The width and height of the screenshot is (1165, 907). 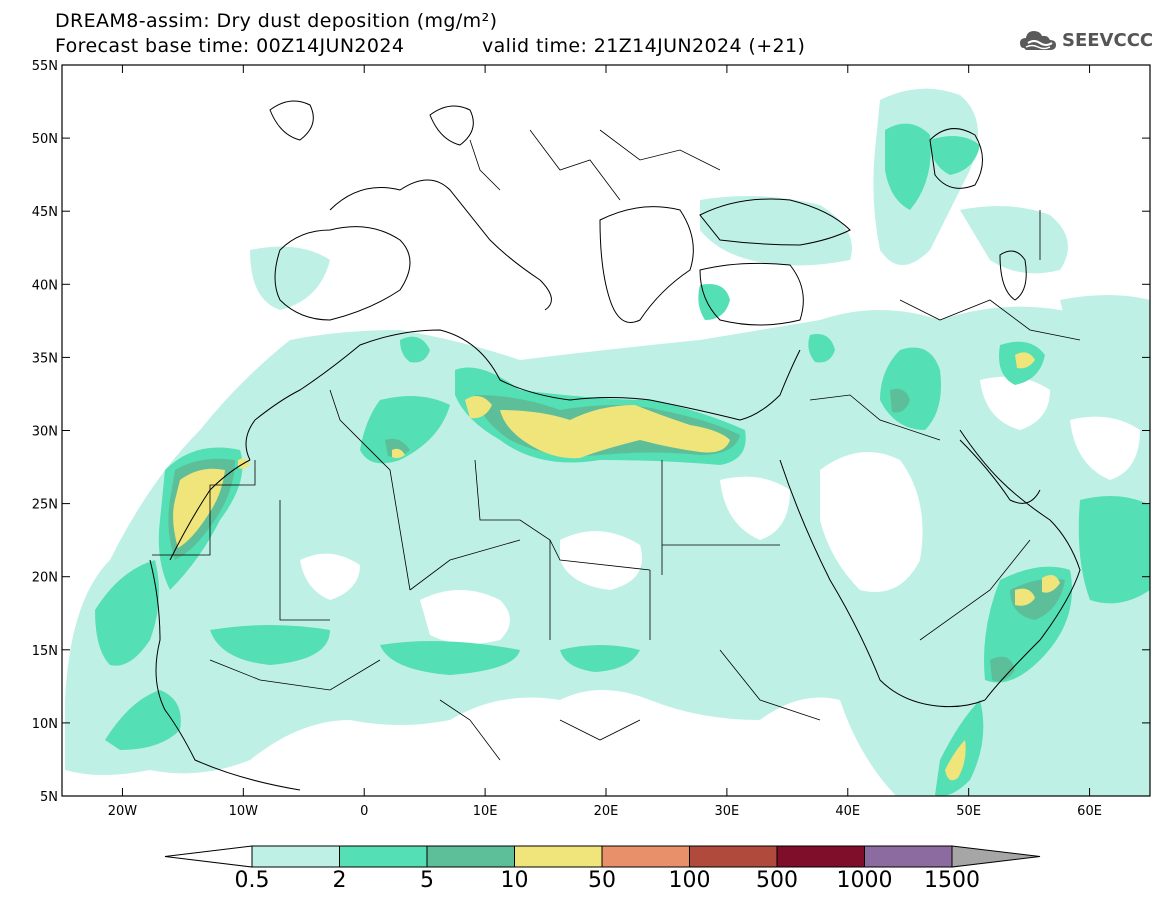 I want to click on colorbar-label: 50, so click(x=602, y=880).